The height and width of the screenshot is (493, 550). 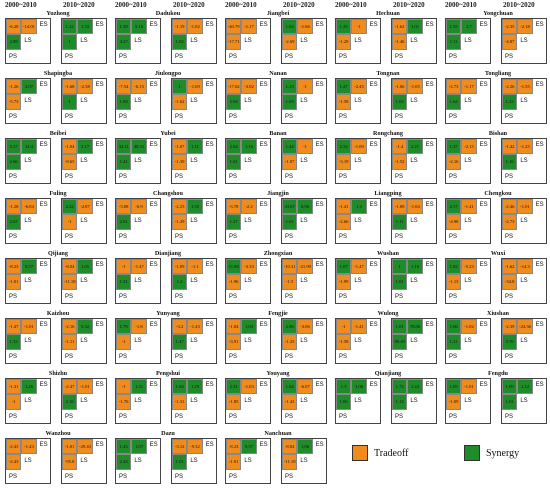 I want to click on cell-value: -2.2, so click(x=249, y=207).